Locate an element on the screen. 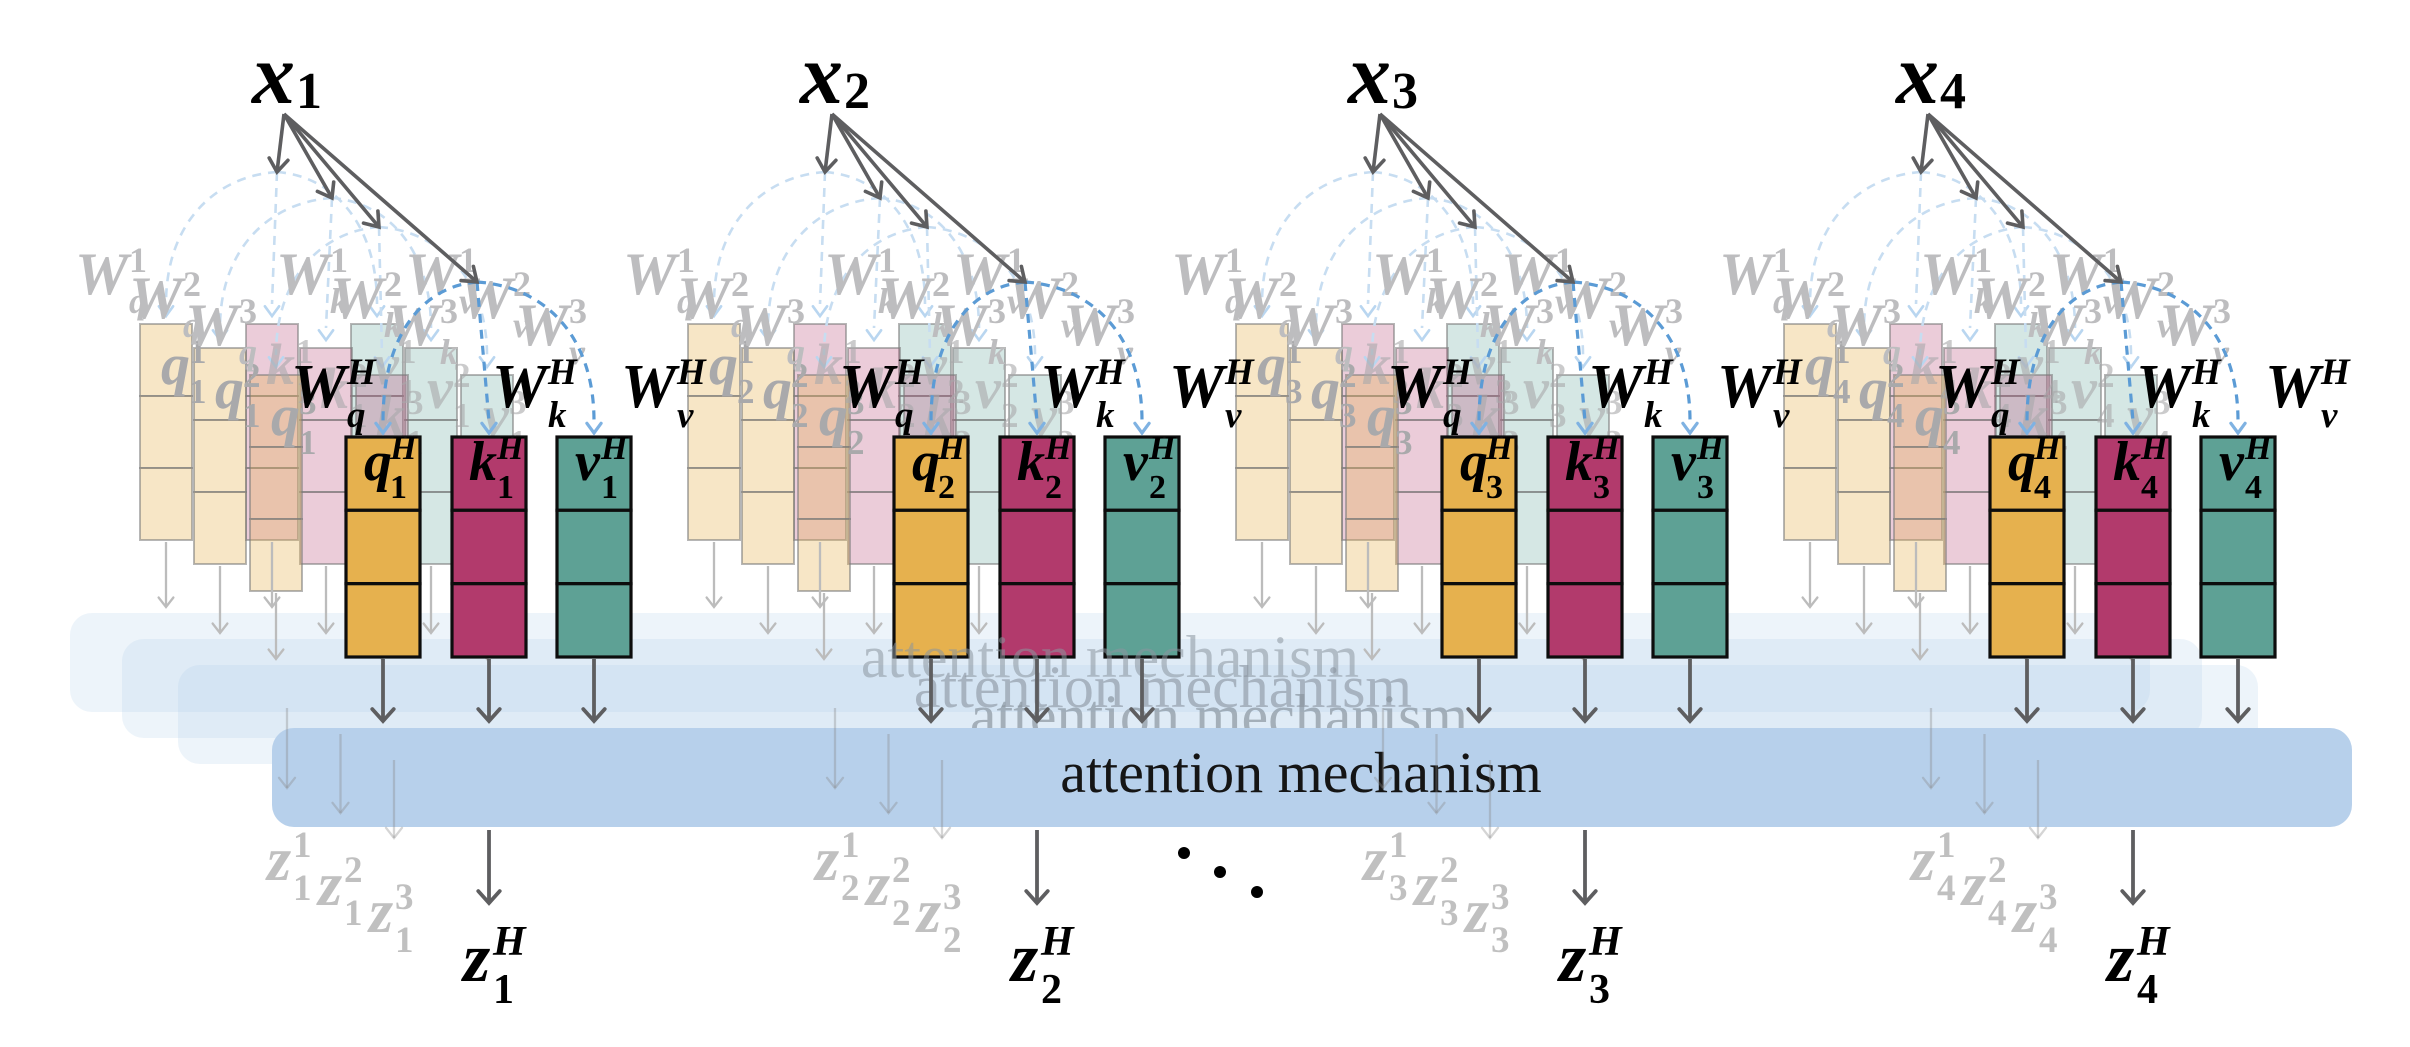 The width and height of the screenshot is (2410, 1047). svg-text: attention mechanism is located at coordinates (1110, 657).